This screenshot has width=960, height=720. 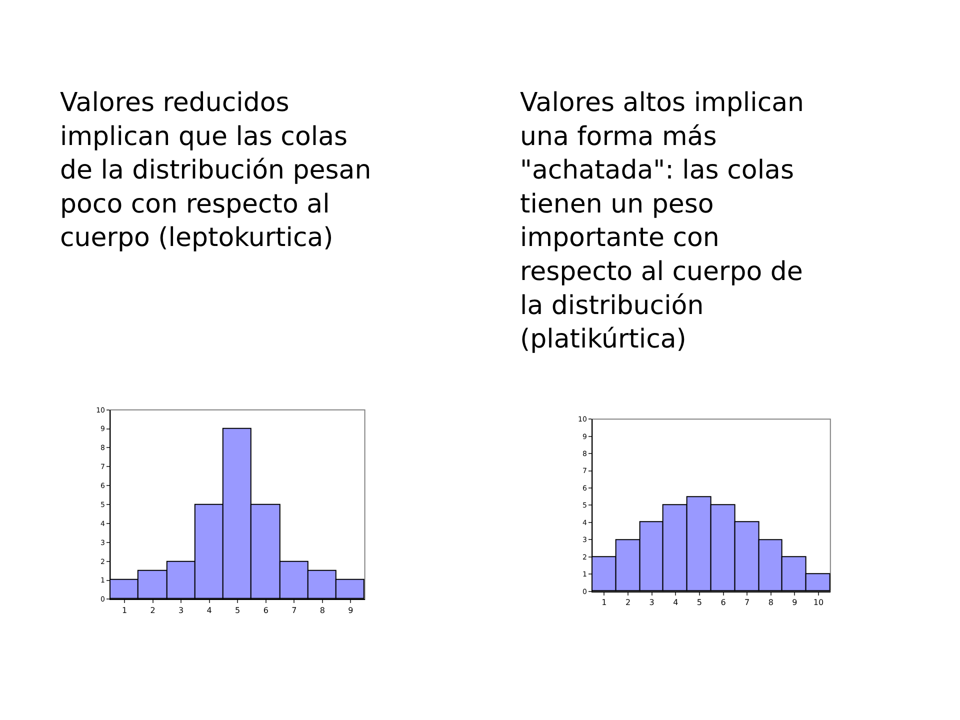 I want to click on chart-title: Valores altos implican una forma más "achatada": las colas tienen un peso importante con respecto al cuerpo de la distribución (platikúrtica), so click(x=662, y=221).